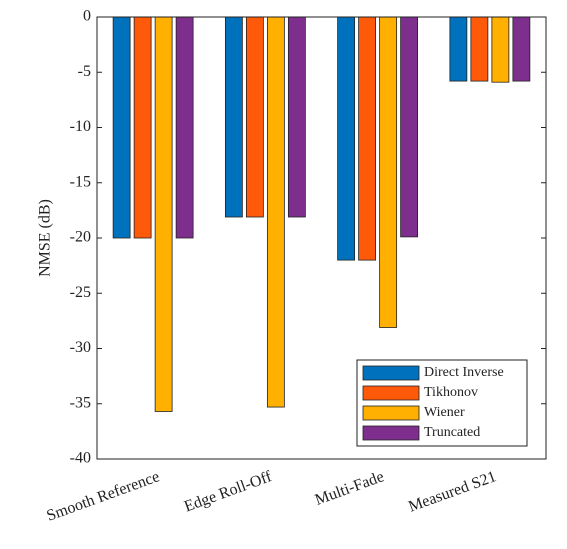 This screenshot has width=567, height=549. Describe the element at coordinates (80, 402) in the screenshot. I see `y-tick-label: -35` at that location.